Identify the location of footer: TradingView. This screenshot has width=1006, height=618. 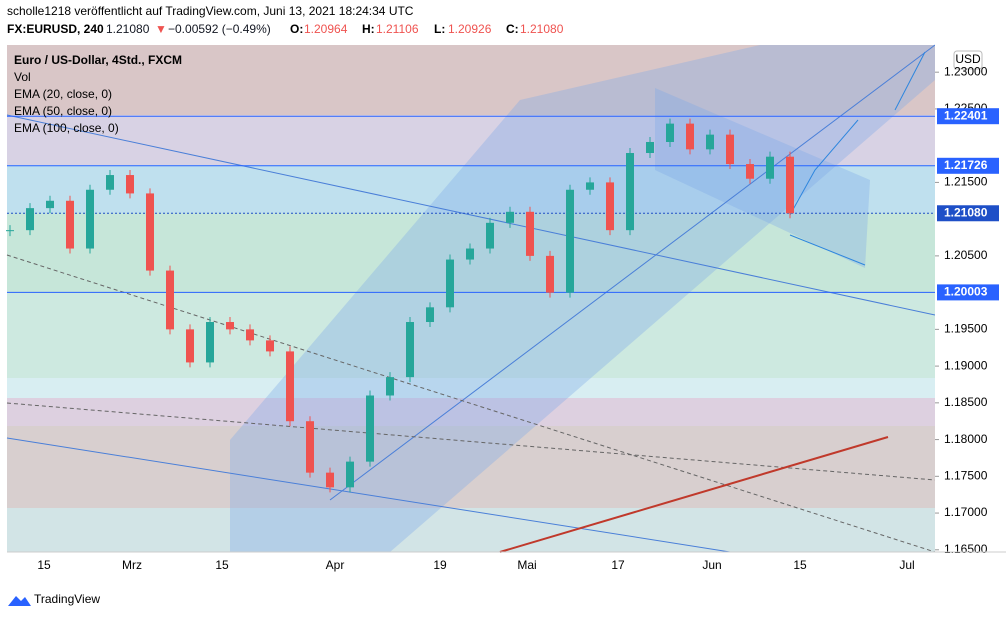
(67, 599).